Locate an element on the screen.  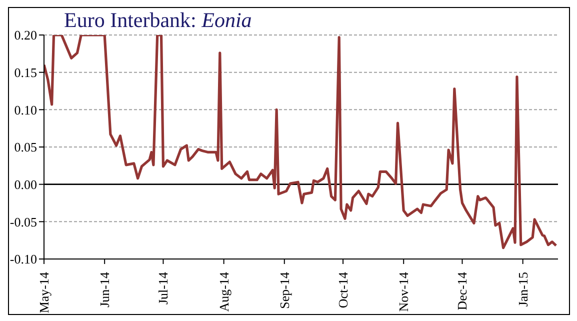
x-tick-label: Jan-15 is located at coordinates (522, 289).